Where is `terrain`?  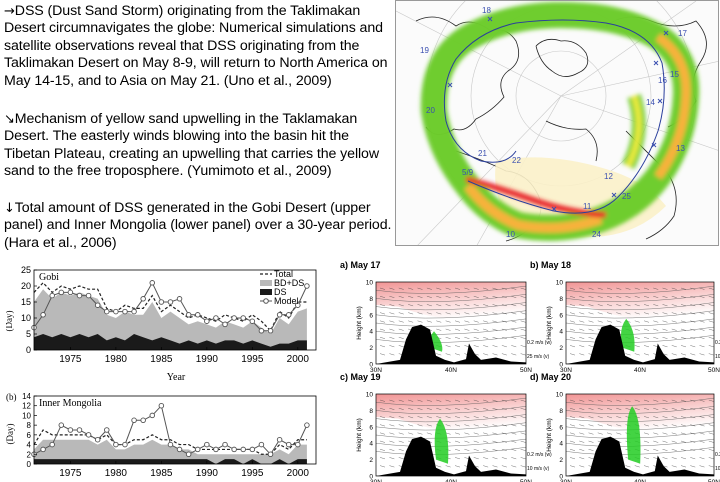 terrain is located at coordinates (451, 456).